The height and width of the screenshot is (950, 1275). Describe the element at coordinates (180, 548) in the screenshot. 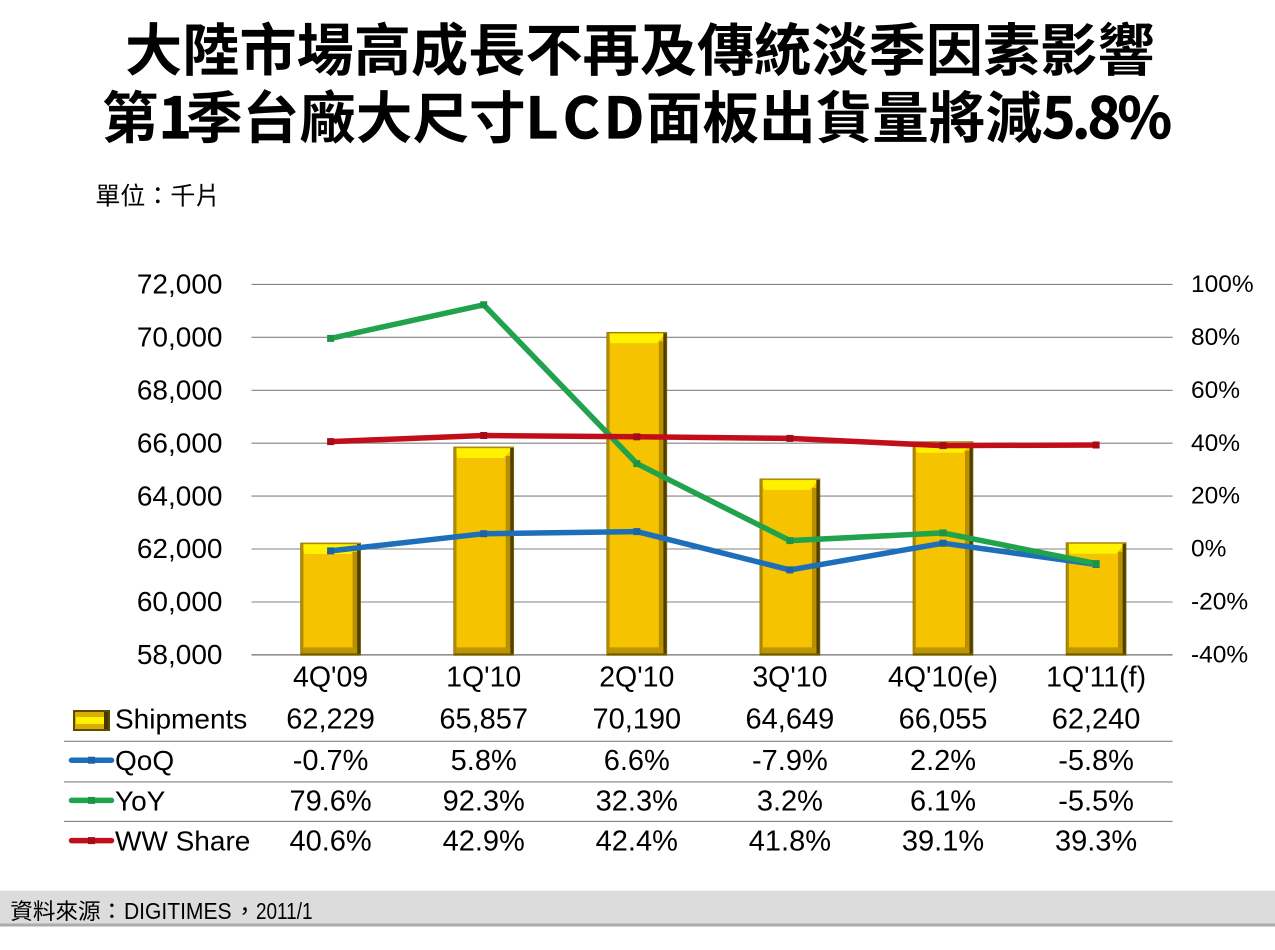

I see `svg-text: 62,000` at that location.